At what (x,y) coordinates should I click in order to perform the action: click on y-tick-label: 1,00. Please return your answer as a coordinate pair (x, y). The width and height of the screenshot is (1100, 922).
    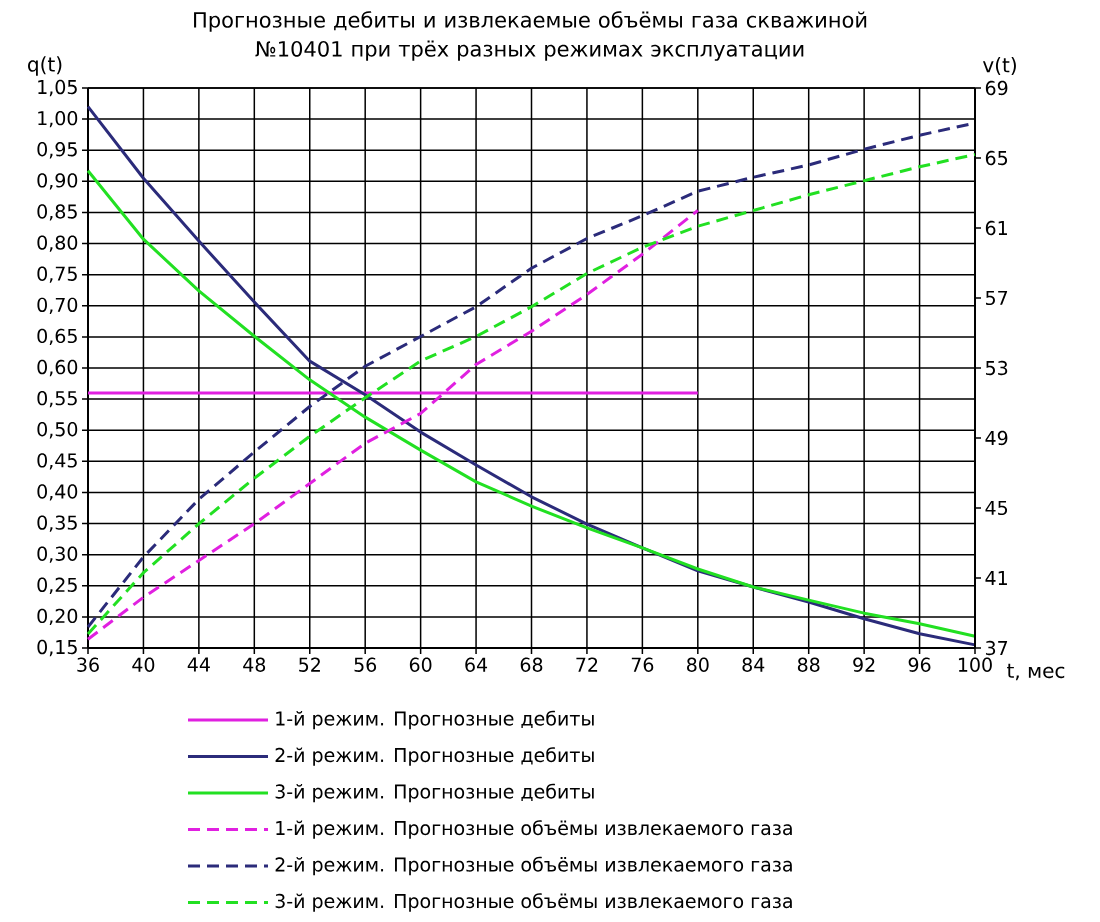
    Looking at the image, I should click on (58, 119).